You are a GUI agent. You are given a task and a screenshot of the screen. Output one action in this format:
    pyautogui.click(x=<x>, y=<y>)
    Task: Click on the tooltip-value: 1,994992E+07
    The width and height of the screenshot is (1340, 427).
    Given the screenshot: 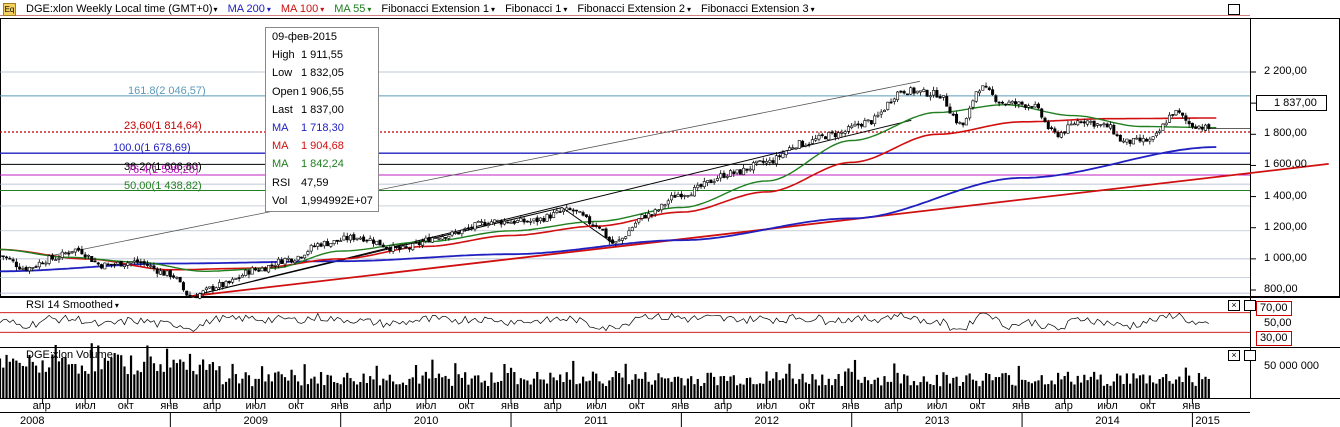 What is the action you would take?
    pyautogui.click(x=337, y=200)
    